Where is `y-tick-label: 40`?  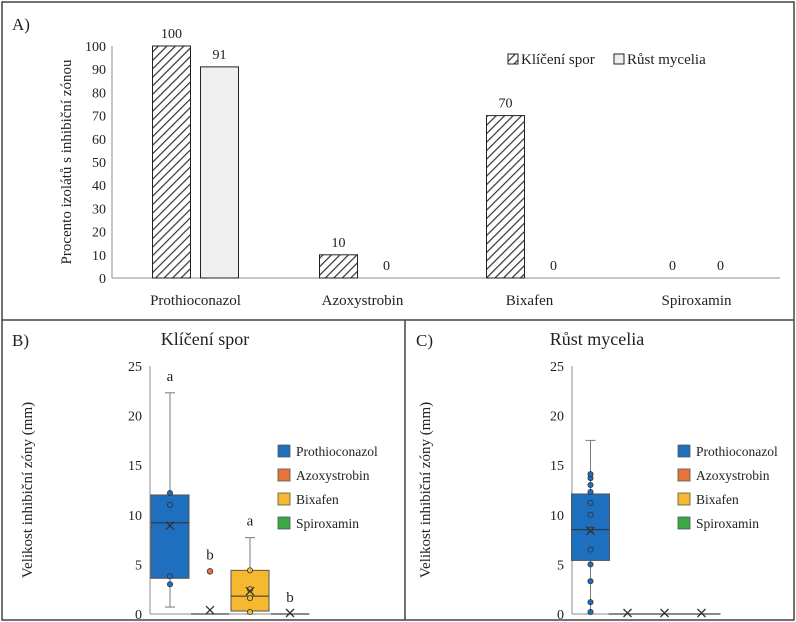
y-tick-label: 40 is located at coordinates (99, 186).